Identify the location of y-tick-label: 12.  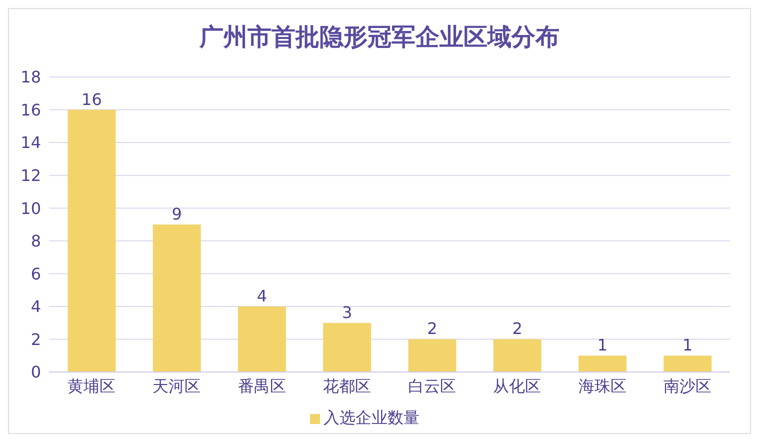
(30, 176).